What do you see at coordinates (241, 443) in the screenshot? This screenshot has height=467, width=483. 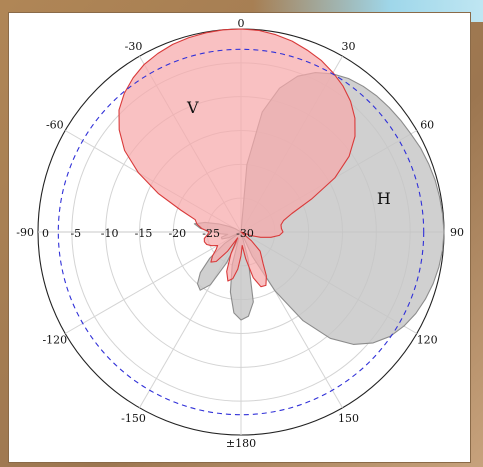 I see `angle-tick-label: ±180` at bounding box center [241, 443].